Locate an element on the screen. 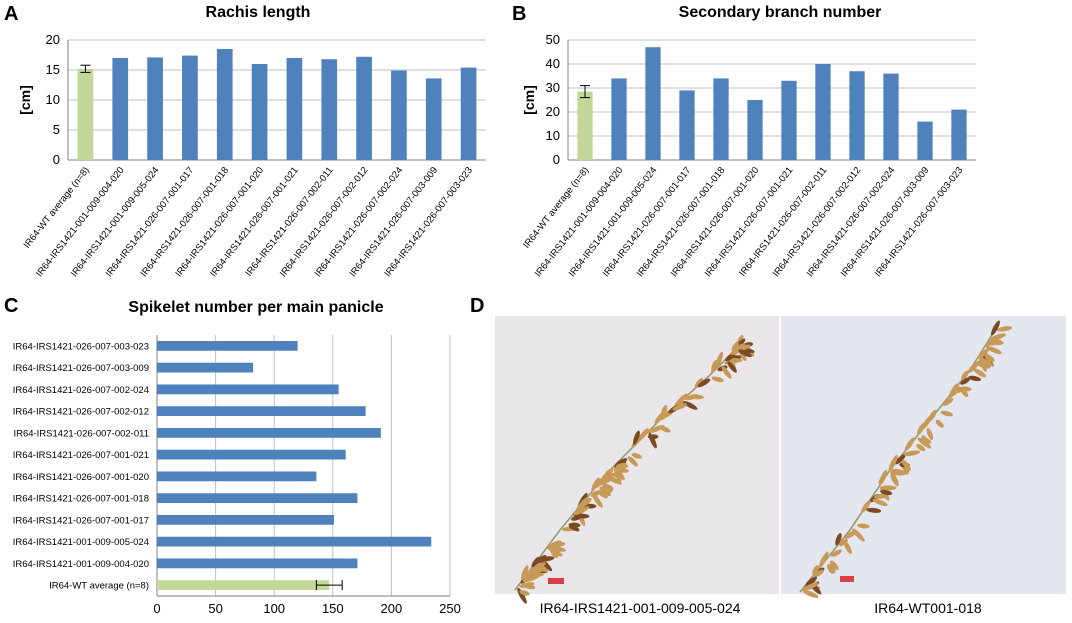  panicle-right-image is located at coordinates (906, 459).